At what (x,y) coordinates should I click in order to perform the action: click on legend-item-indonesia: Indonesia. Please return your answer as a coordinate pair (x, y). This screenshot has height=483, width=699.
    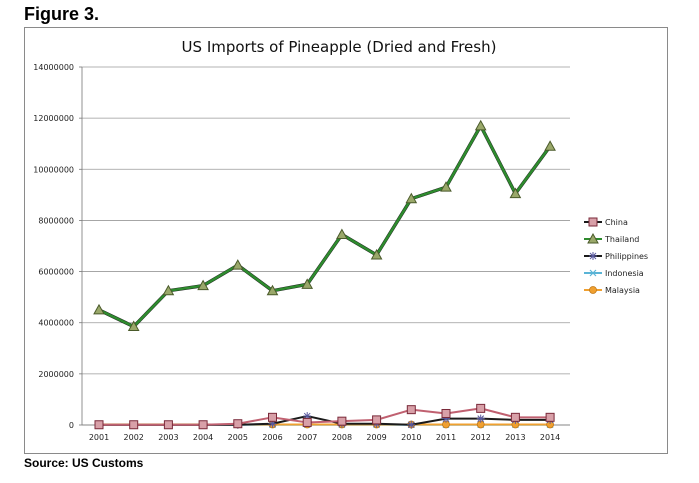
    Looking at the image, I should click on (614, 273).